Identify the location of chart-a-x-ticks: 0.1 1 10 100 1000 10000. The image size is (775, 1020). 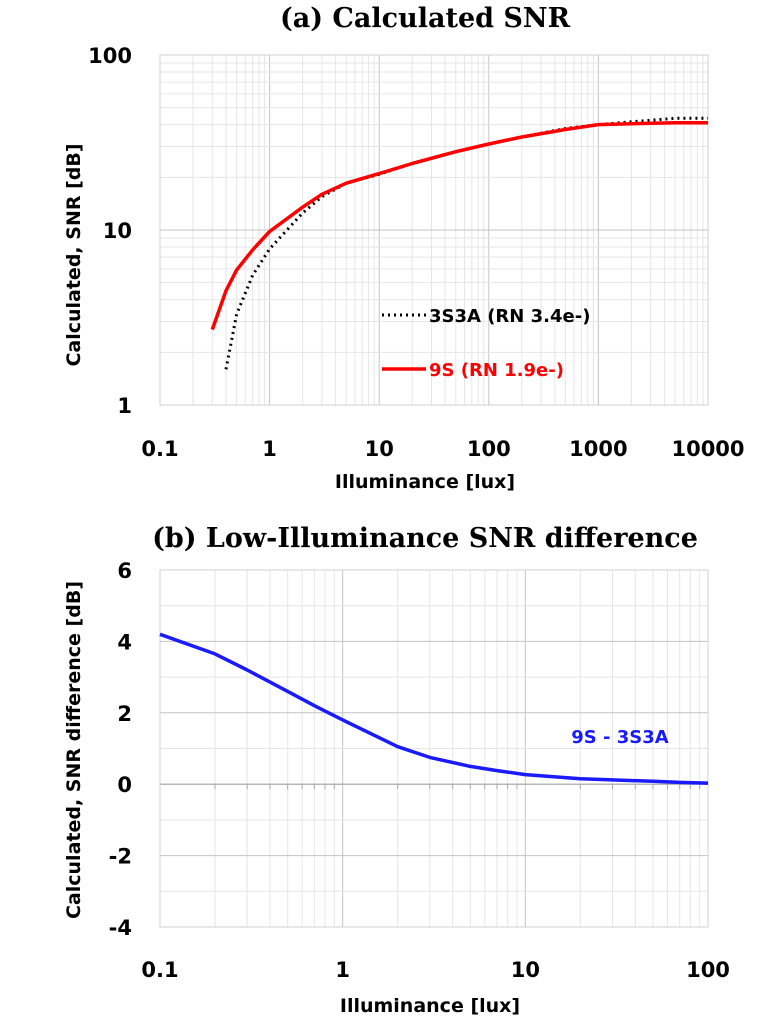
(442, 449).